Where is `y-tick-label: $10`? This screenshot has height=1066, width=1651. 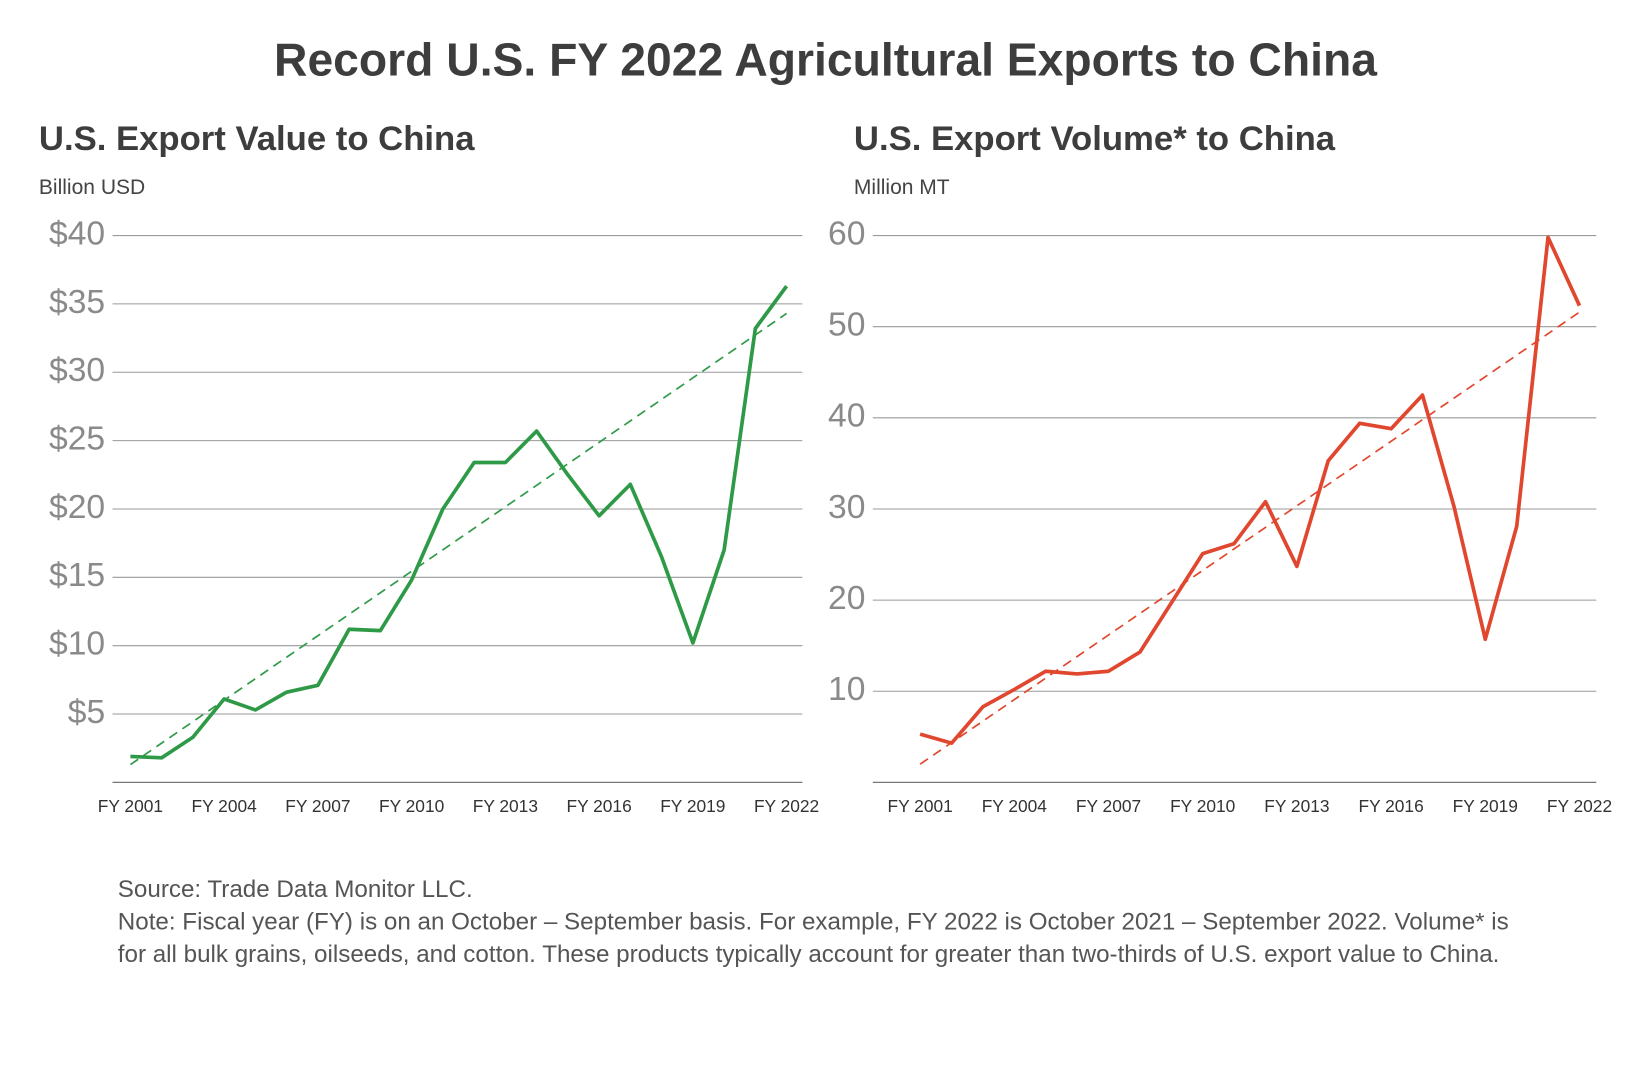
y-tick-label: $10 is located at coordinates (77, 644).